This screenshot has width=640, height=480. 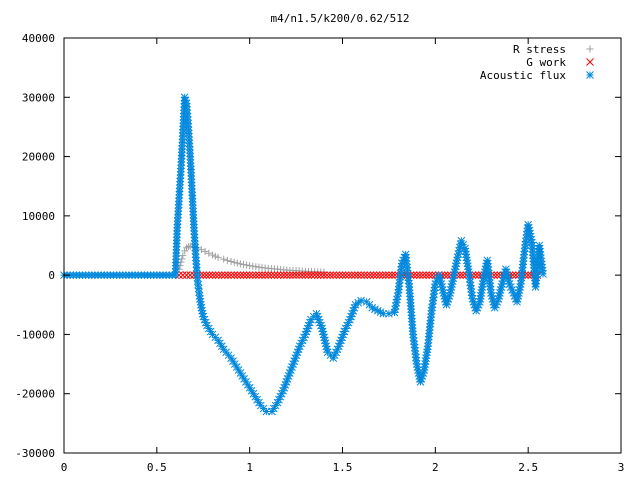 What do you see at coordinates (35, 334) in the screenshot?
I see `y-tick-label: -10000` at bounding box center [35, 334].